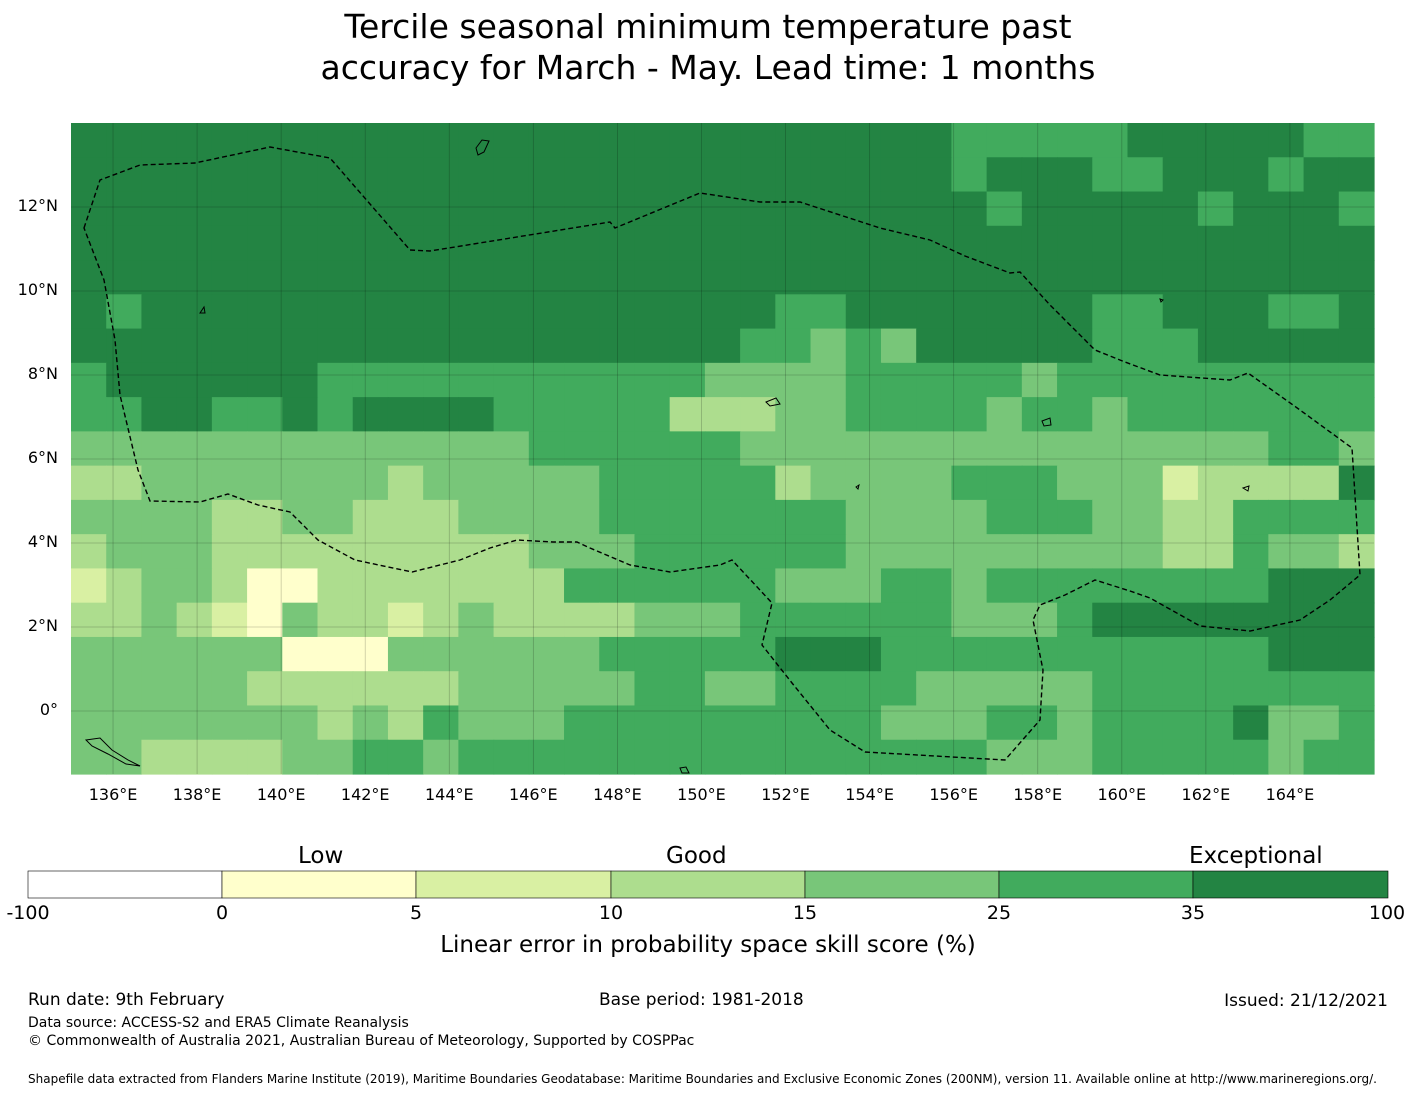 Image resolution: width=1416 pixels, height=1095 pixels. What do you see at coordinates (482, 147) in the screenshot?
I see `island-guam` at bounding box center [482, 147].